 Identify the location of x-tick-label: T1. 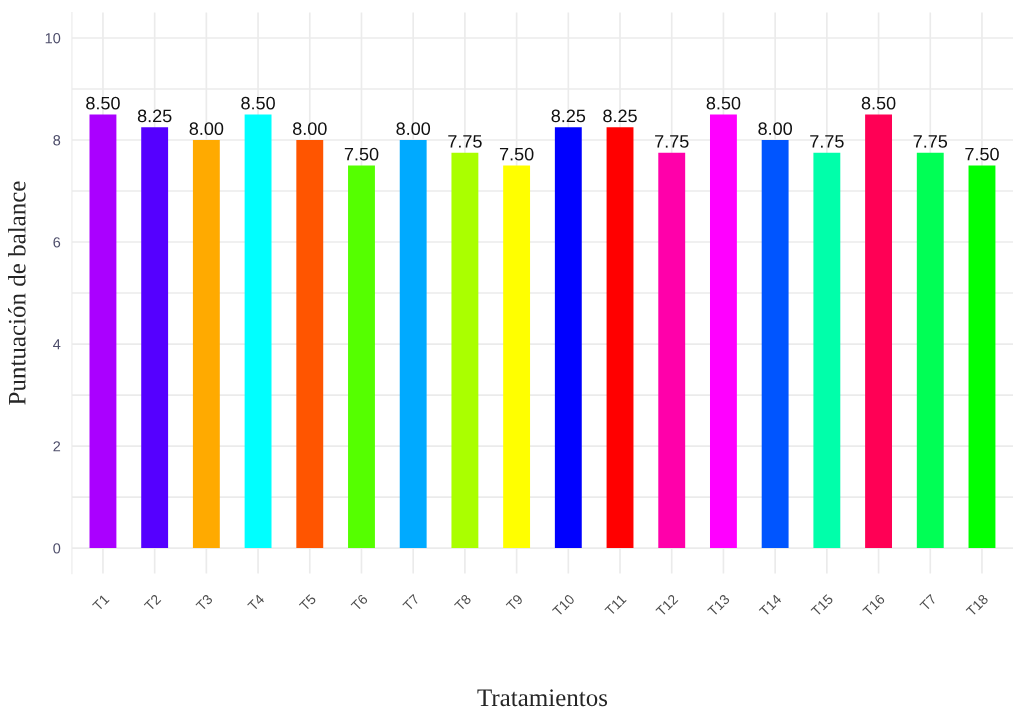
(101, 602).